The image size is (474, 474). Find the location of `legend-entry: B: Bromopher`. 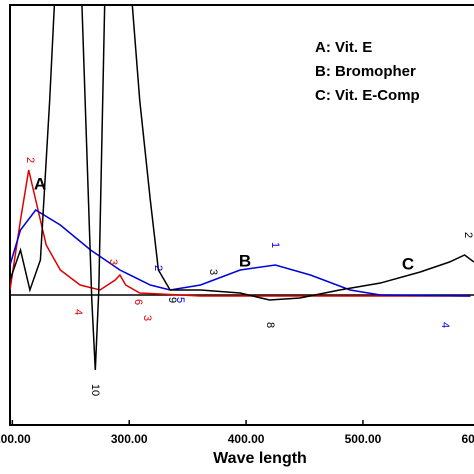

legend-entry: B: Bromopher is located at coordinates (365, 71).